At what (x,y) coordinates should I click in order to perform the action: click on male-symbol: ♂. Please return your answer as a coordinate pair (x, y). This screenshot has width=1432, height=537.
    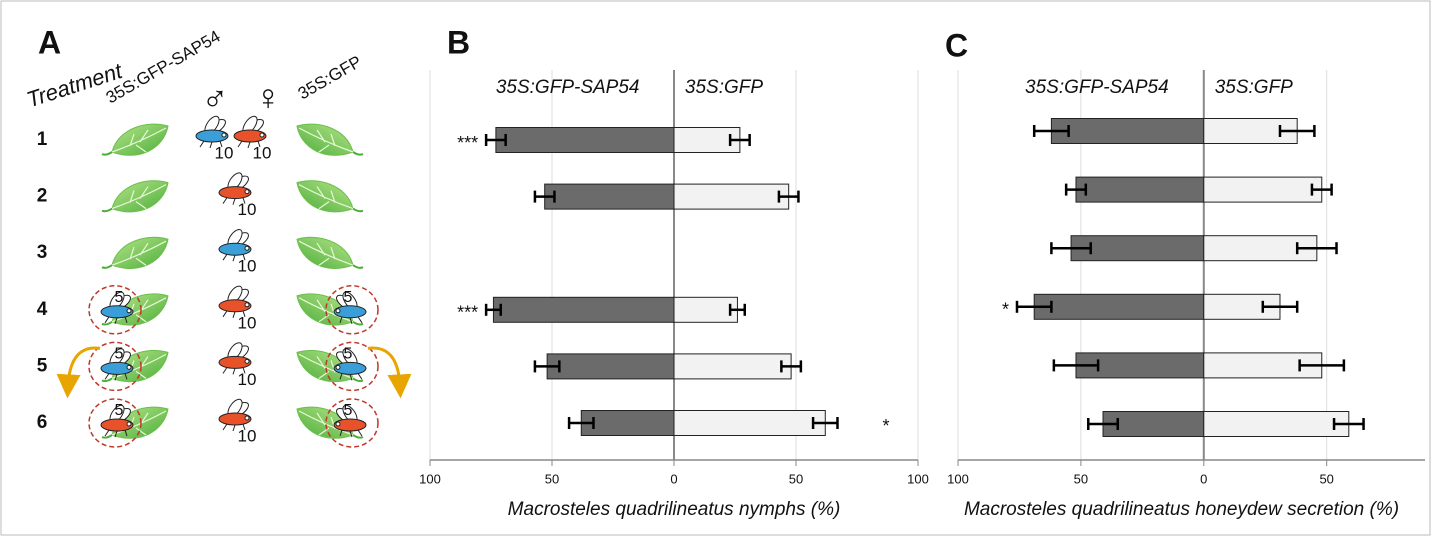
    Looking at the image, I should click on (215, 97).